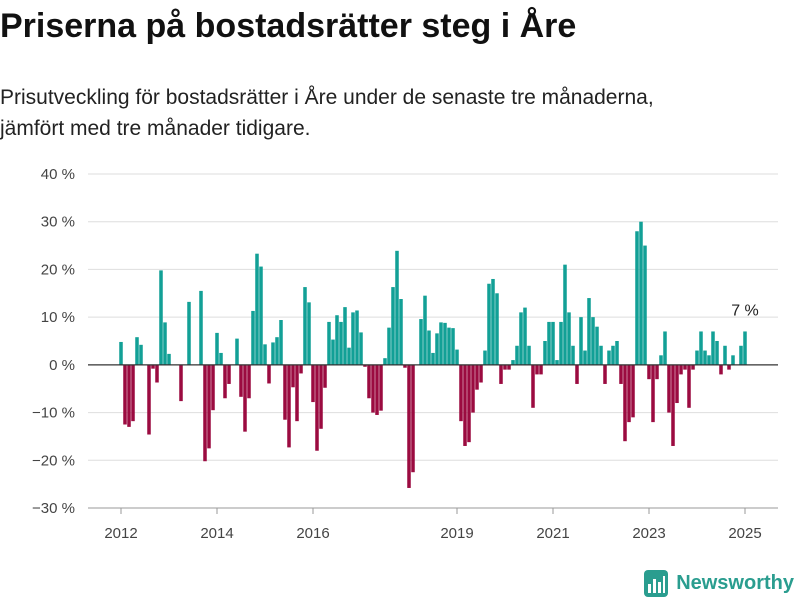 The width and height of the screenshot is (800, 600). What do you see at coordinates (744, 533) in the screenshot?
I see `x-tick-label: 2025` at bounding box center [744, 533].